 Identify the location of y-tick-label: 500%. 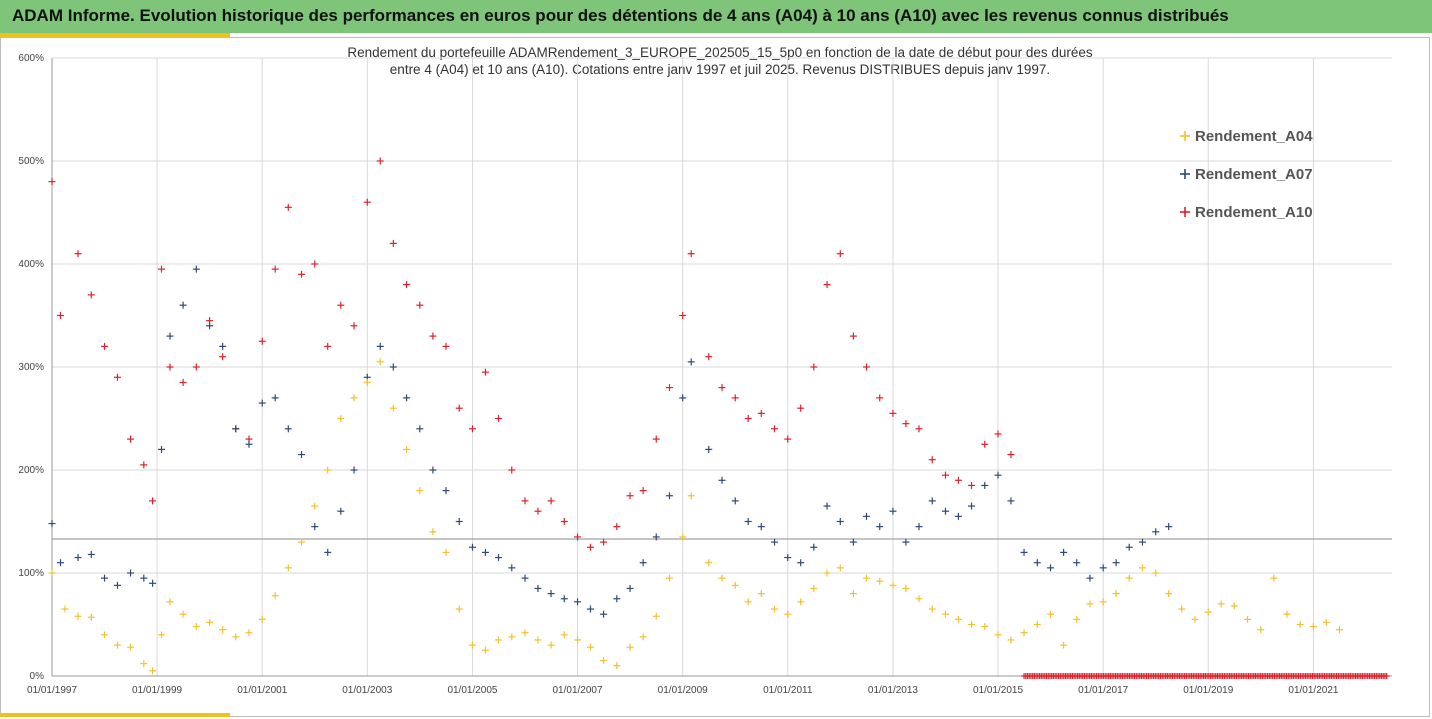
(31, 161).